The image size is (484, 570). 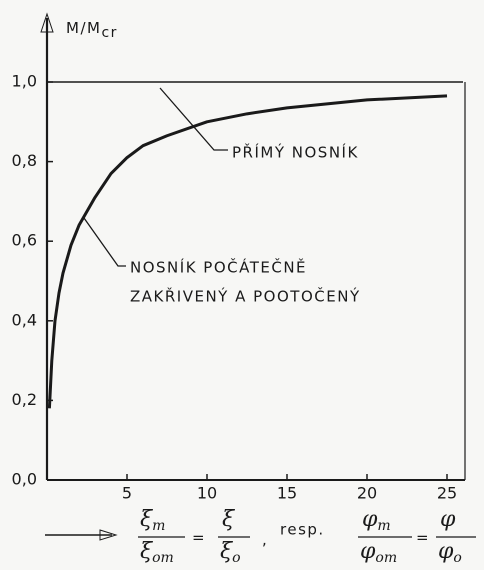 I want to click on y-tick-label: 0,0, so click(x=24, y=479).